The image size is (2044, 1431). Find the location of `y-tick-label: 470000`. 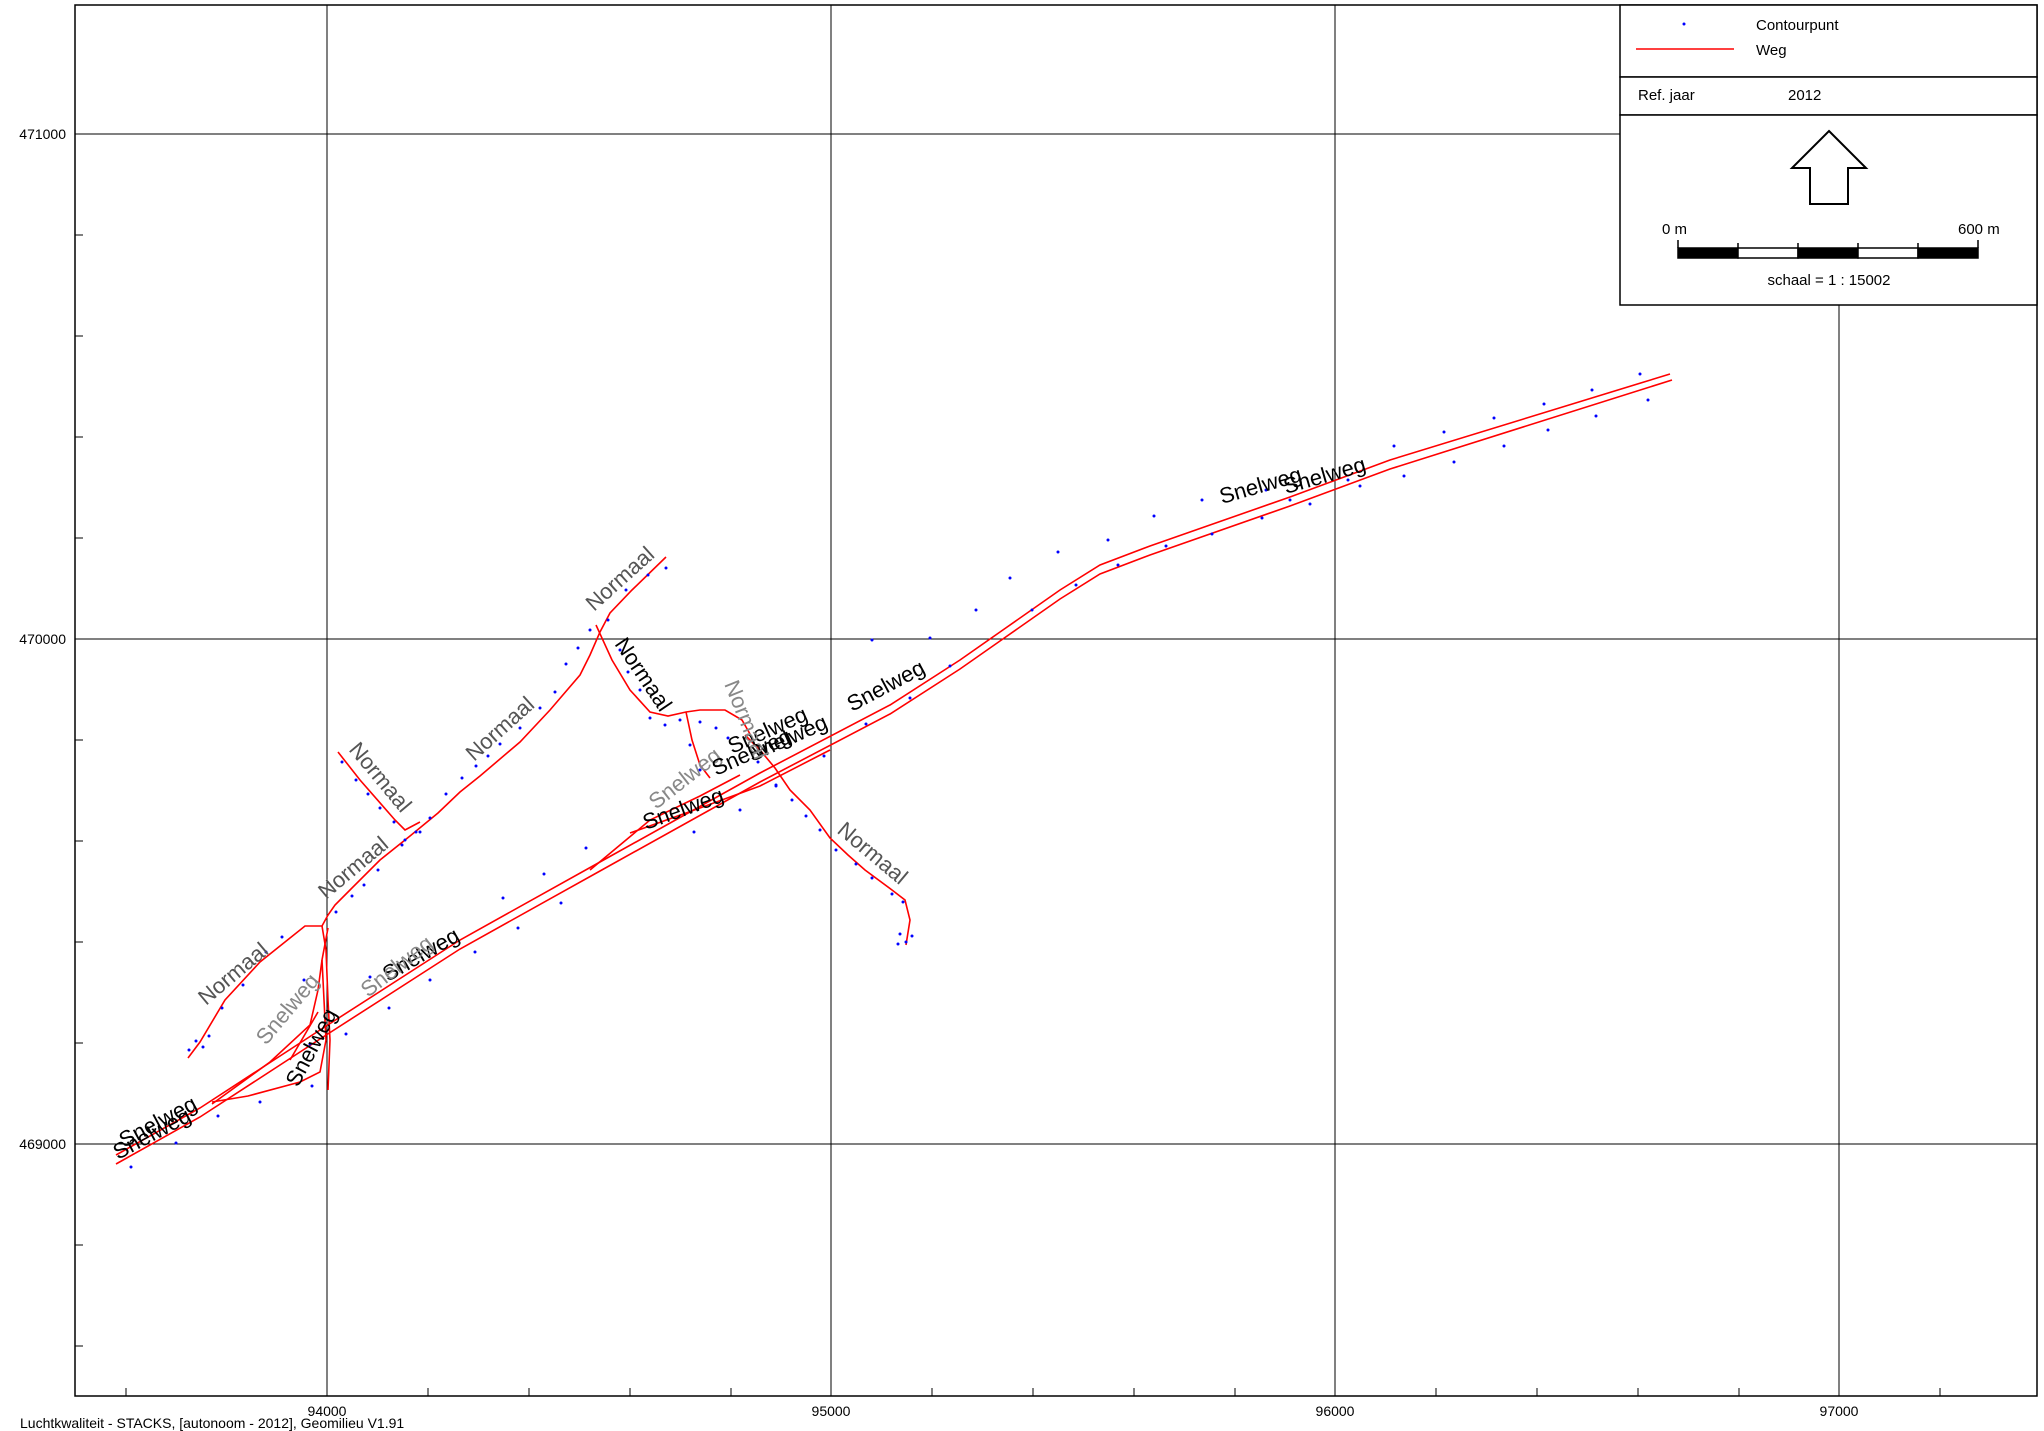

y-tick-label: 470000 is located at coordinates (42, 639).